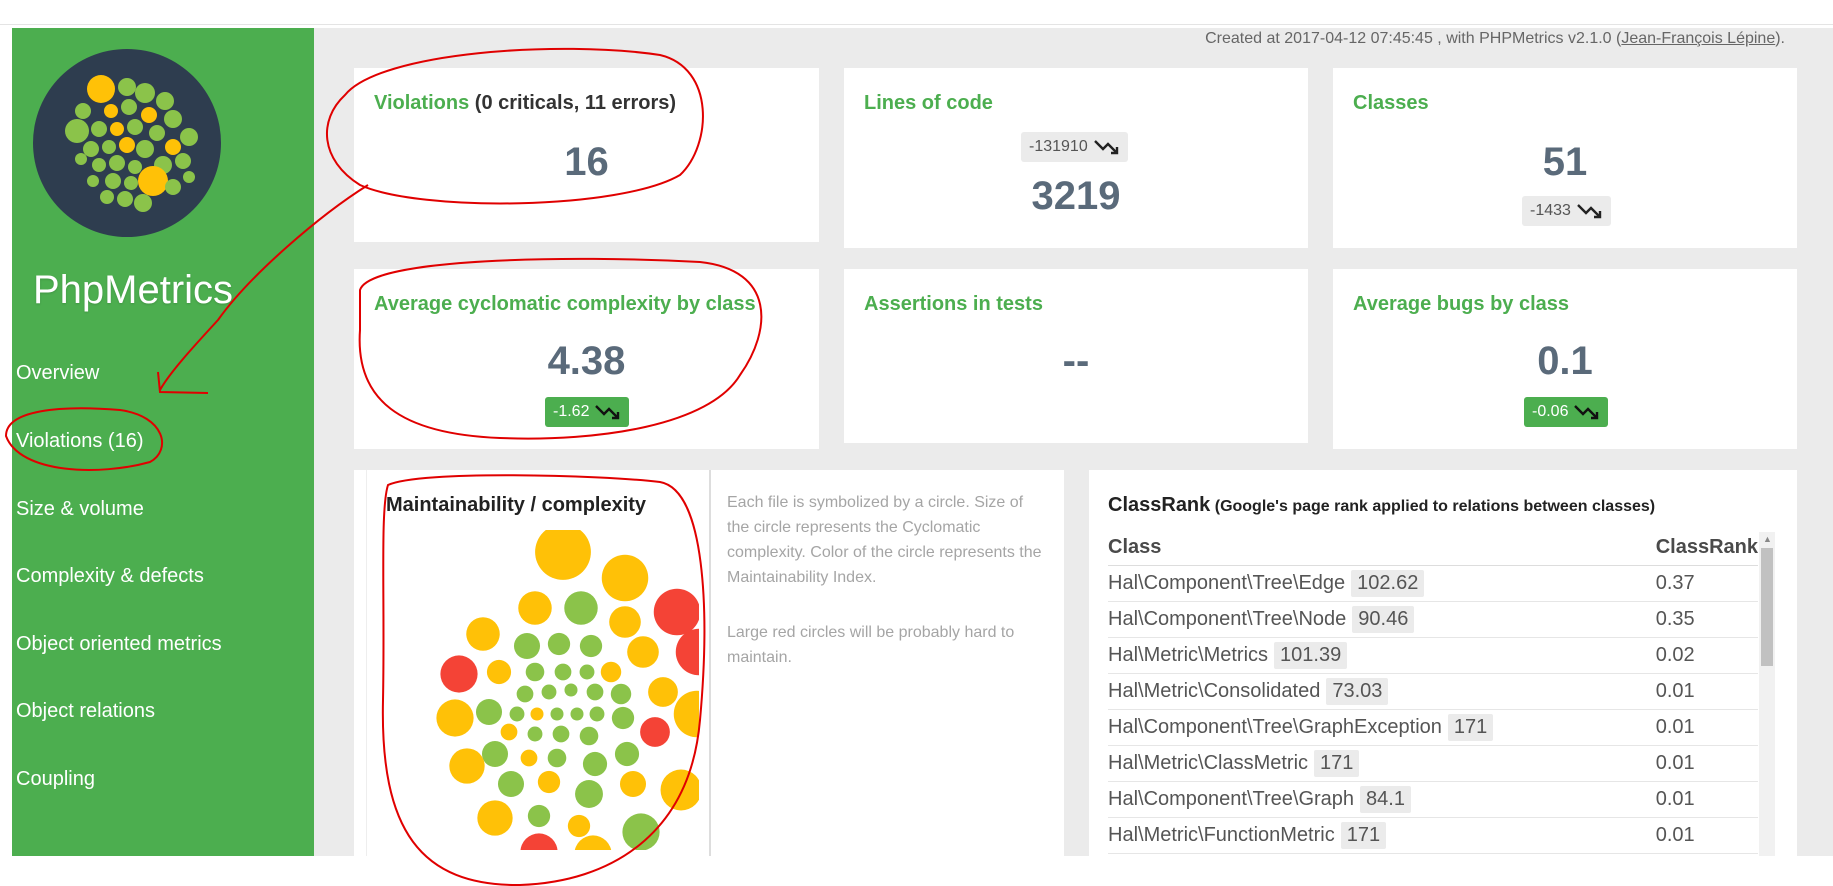 Image resolution: width=1833 pixels, height=886 pixels. Describe the element at coordinates (1433, 691) in the screenshot. I see `table-row: Hal\Metric\Consolidated 73.03 0.01` at that location.